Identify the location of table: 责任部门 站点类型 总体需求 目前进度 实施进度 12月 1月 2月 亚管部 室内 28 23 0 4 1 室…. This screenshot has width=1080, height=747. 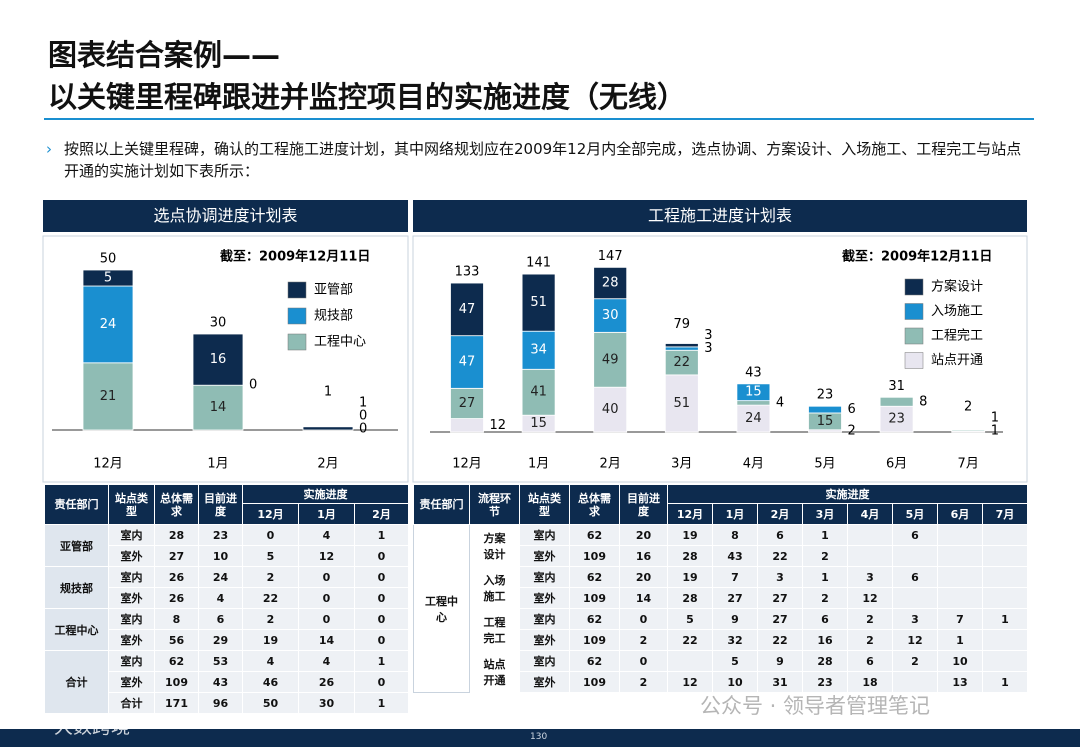
(226, 599).